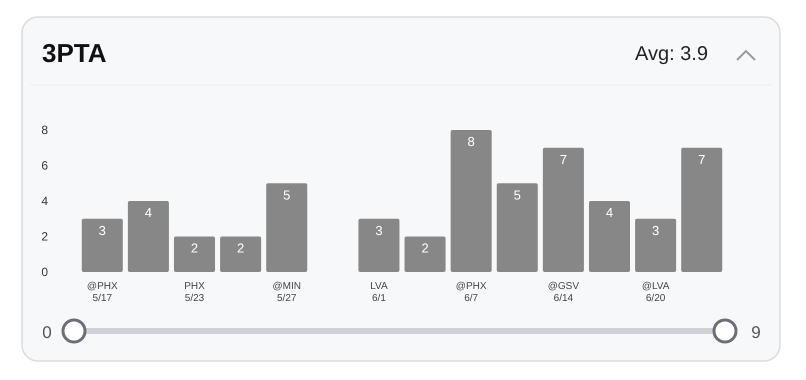 Image resolution: width=806 pixels, height=380 pixels. What do you see at coordinates (44, 237) in the screenshot?
I see `y-tick-label: 2` at bounding box center [44, 237].